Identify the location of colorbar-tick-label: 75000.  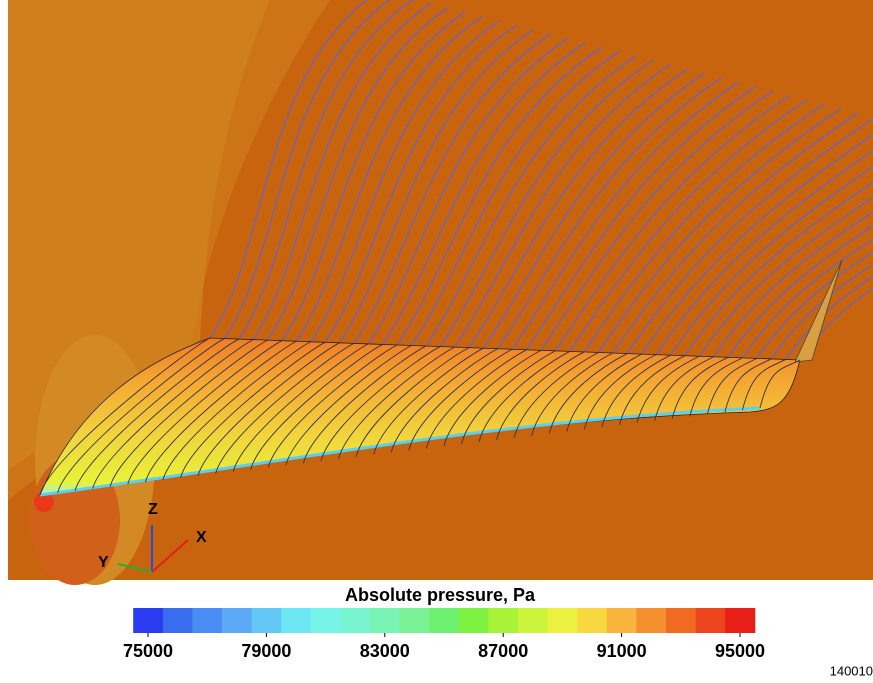
(148, 651).